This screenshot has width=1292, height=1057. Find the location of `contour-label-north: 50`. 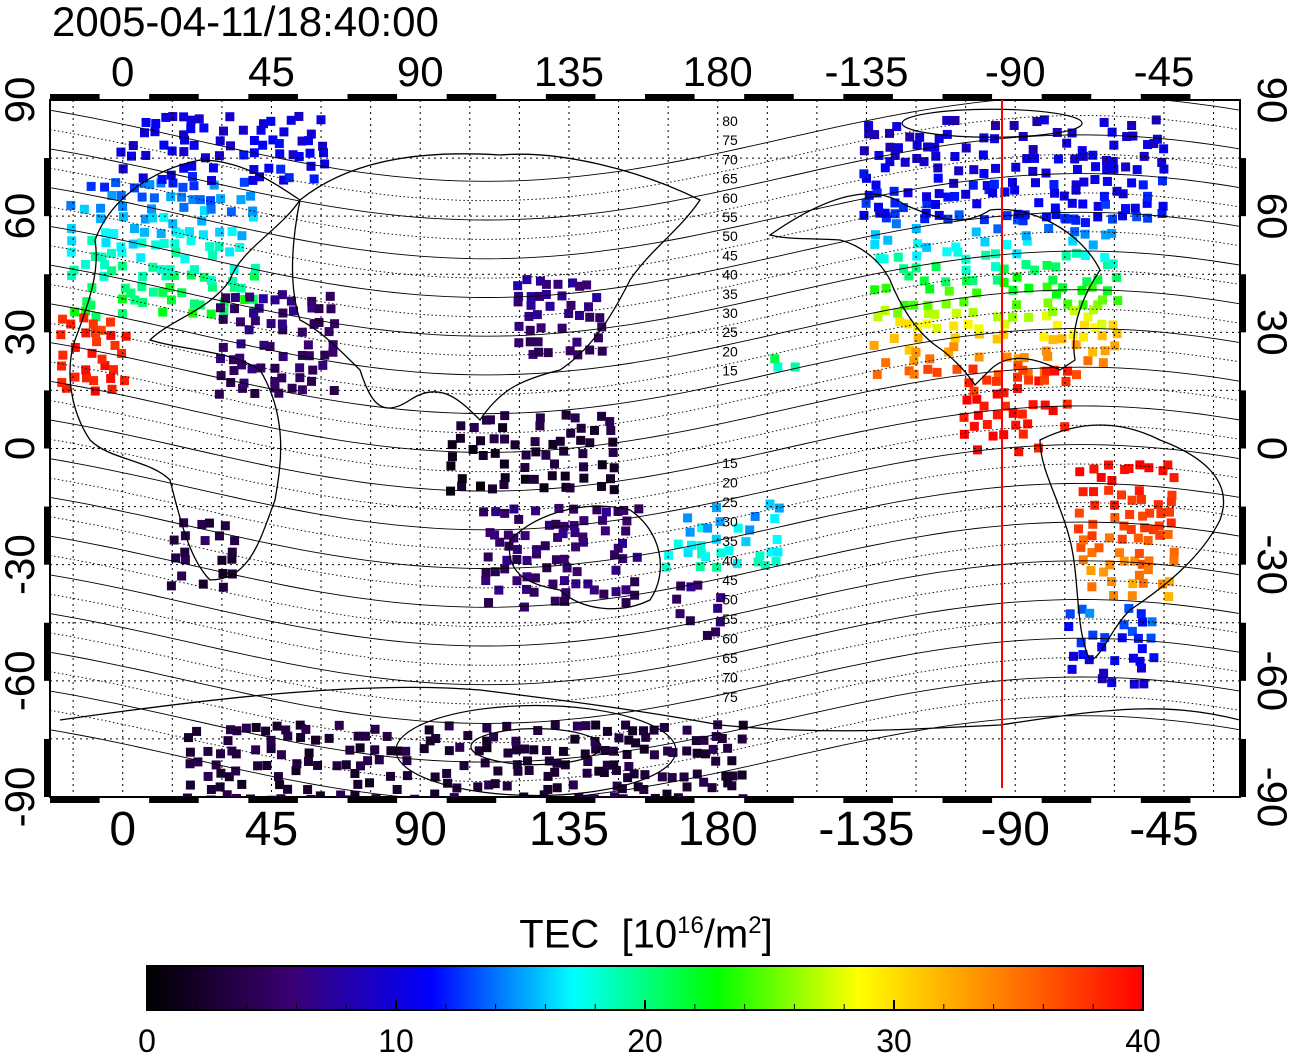

contour-label-north: 50 is located at coordinates (730, 236).